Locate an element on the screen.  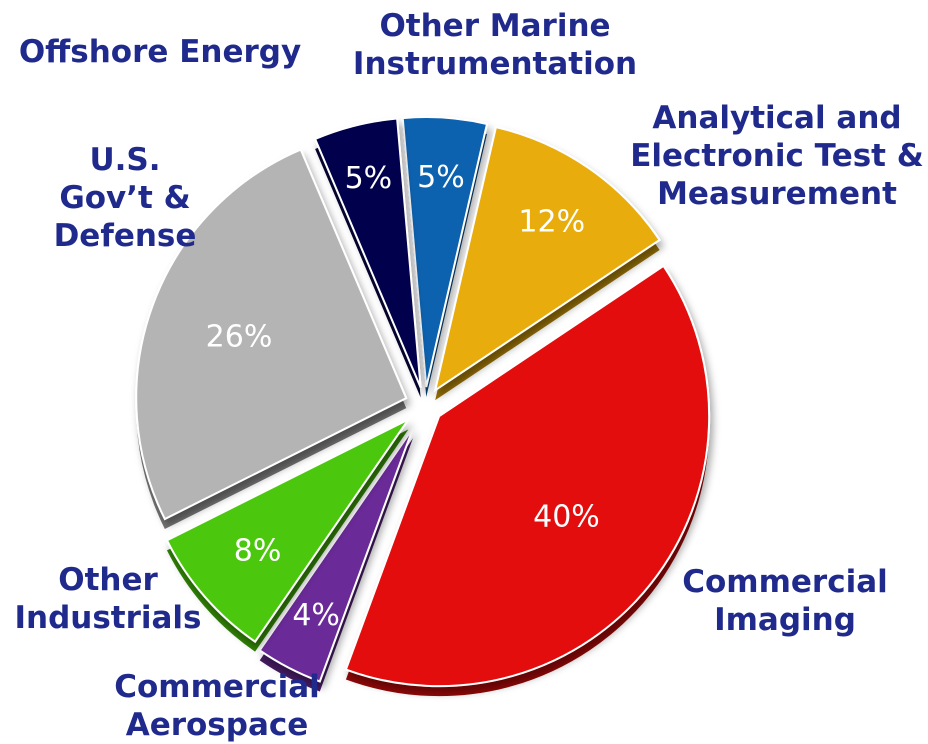
slice-category-label: U.S. Gov’t & Defense is located at coordinates (125, 198).